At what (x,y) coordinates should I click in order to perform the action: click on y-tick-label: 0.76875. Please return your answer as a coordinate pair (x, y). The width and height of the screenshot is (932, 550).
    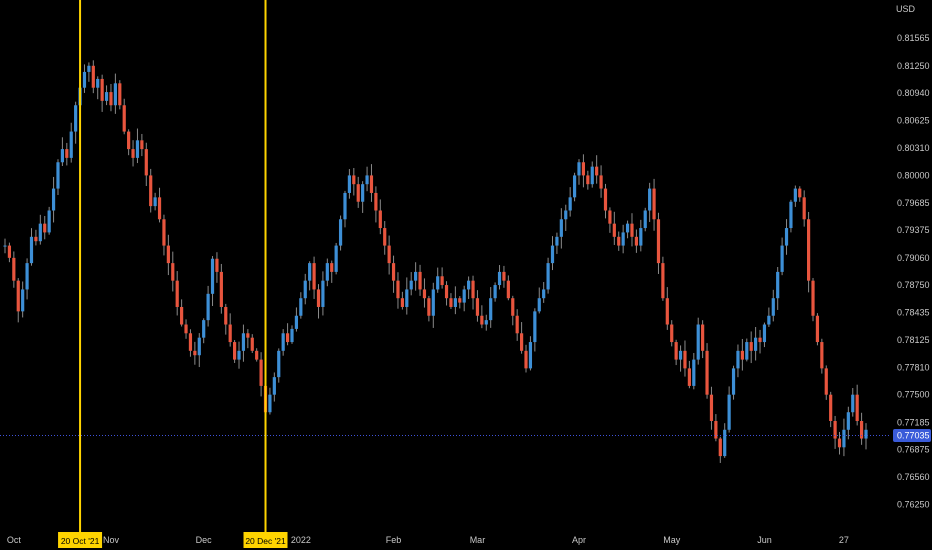
    Looking at the image, I should click on (913, 450).